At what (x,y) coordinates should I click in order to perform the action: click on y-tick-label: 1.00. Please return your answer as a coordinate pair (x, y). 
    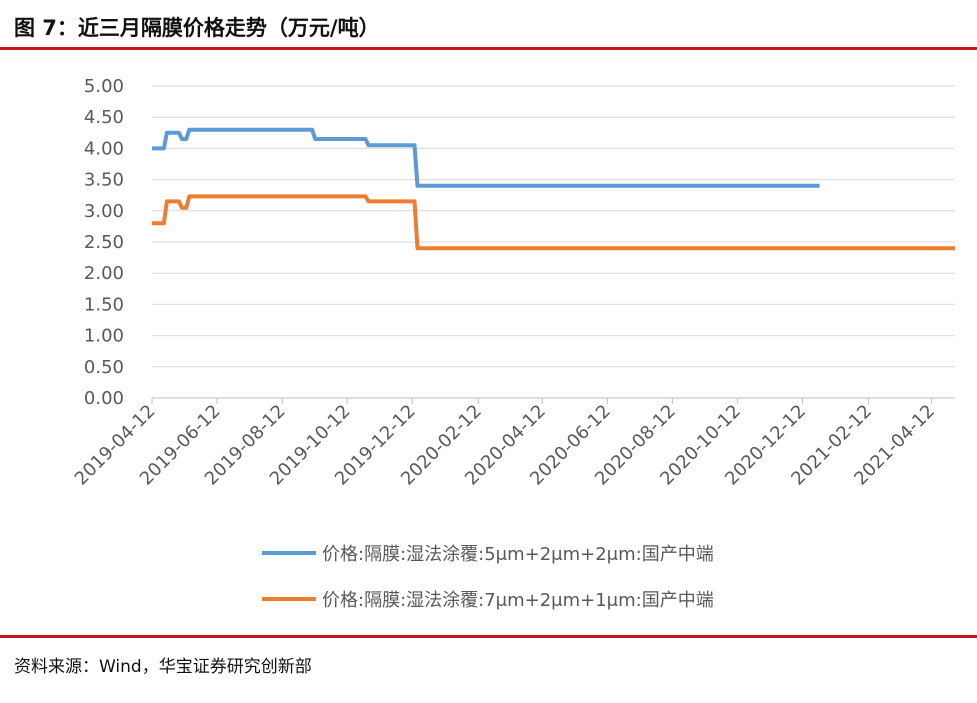
    Looking at the image, I should click on (104, 336).